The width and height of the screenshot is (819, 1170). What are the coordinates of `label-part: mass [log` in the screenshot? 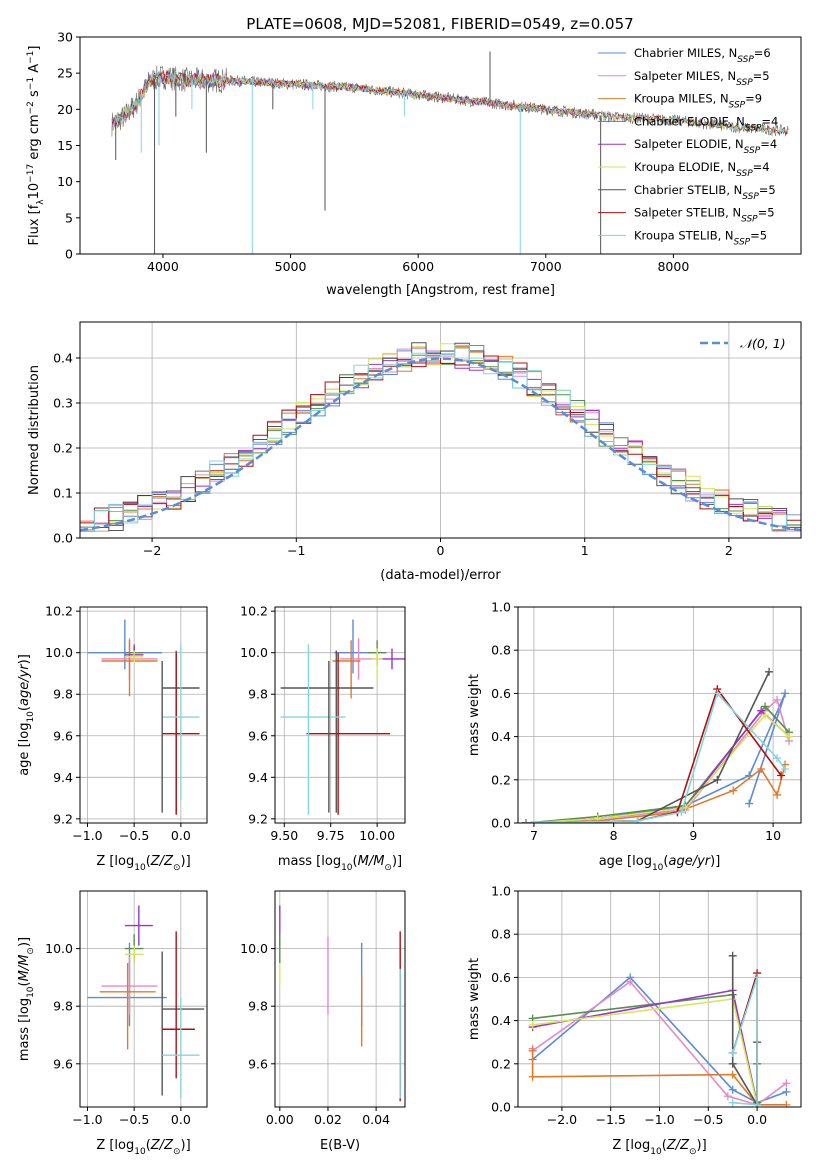 It's located at (24, 1029).